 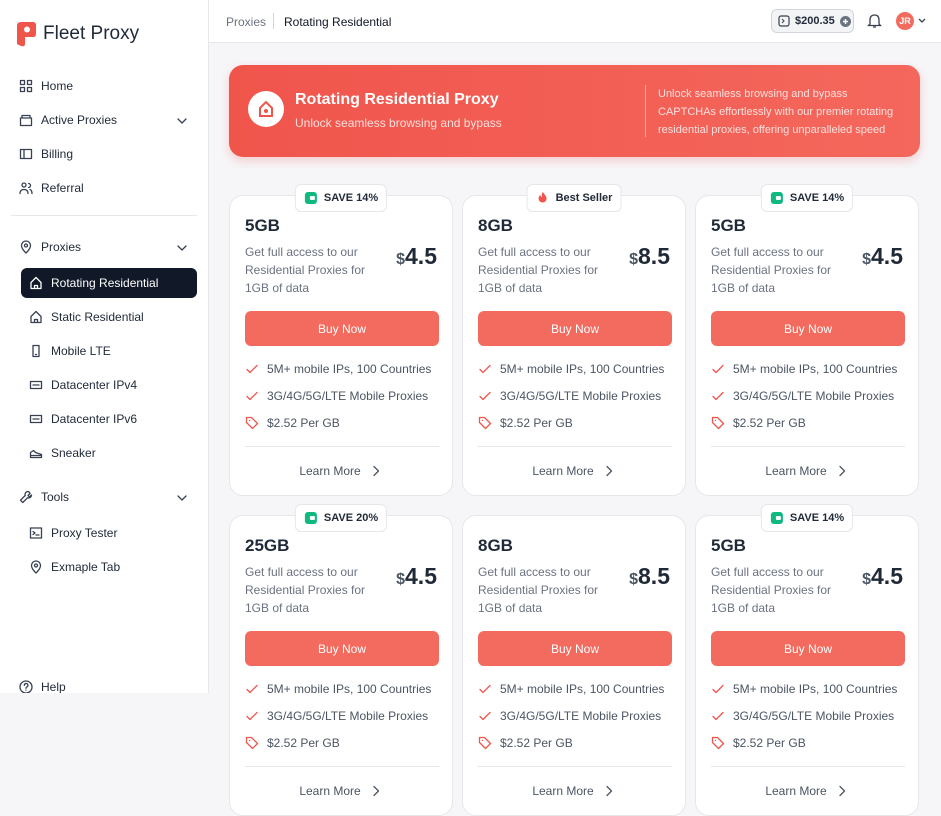 What do you see at coordinates (104, 86) in the screenshot?
I see `nav-item: Home` at bounding box center [104, 86].